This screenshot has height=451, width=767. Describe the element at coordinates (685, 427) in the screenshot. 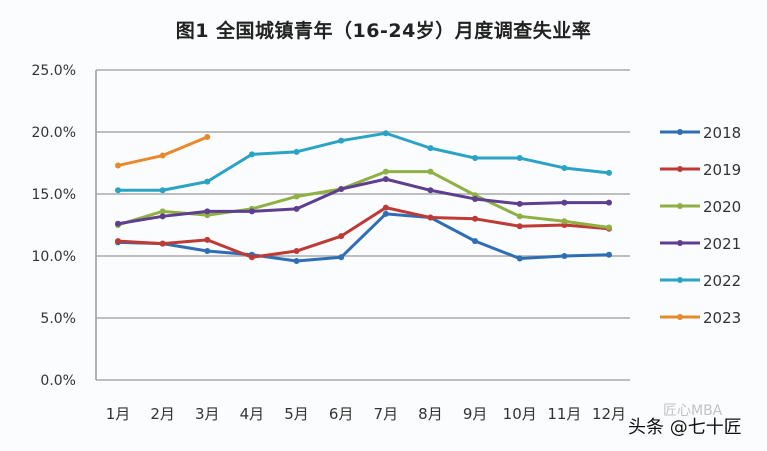

I see `watermark: 头条 @七十匠` at that location.